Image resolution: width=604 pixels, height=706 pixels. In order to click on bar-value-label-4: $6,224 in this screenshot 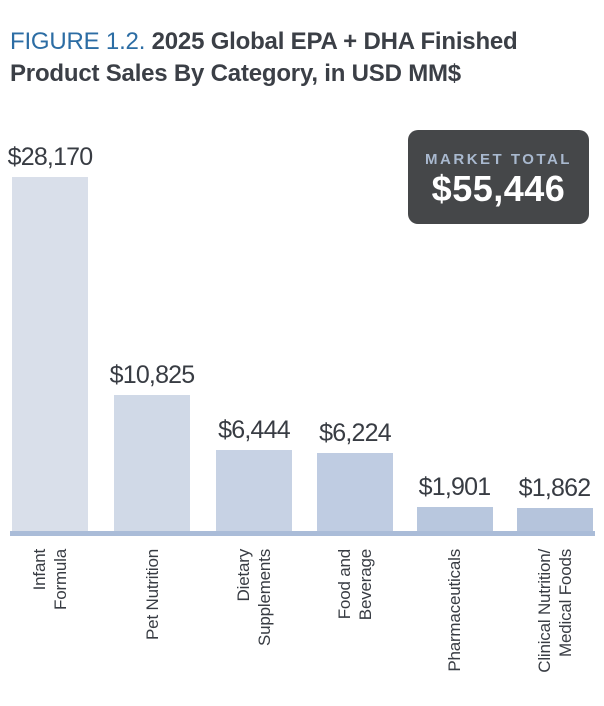, I will do `click(355, 433)`.